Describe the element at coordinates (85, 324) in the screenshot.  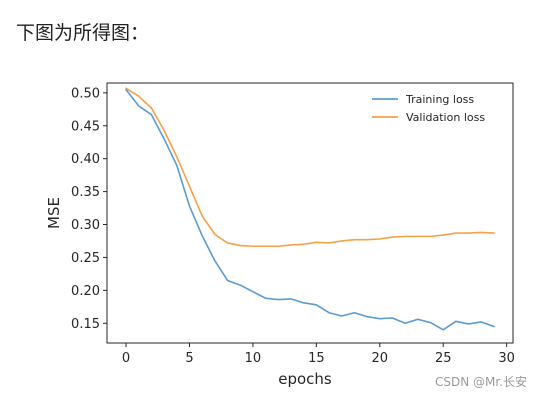
I see `y-tick-label: 0.15` at that location.